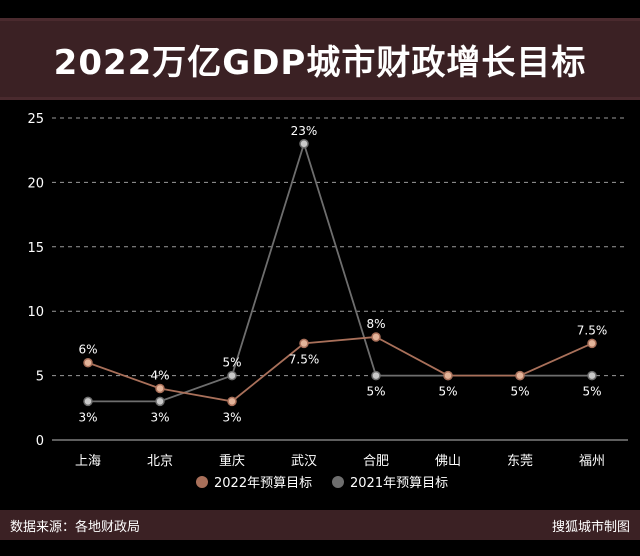 The height and width of the screenshot is (556, 640). I want to click on x-tick-label: 东莞, so click(520, 461).